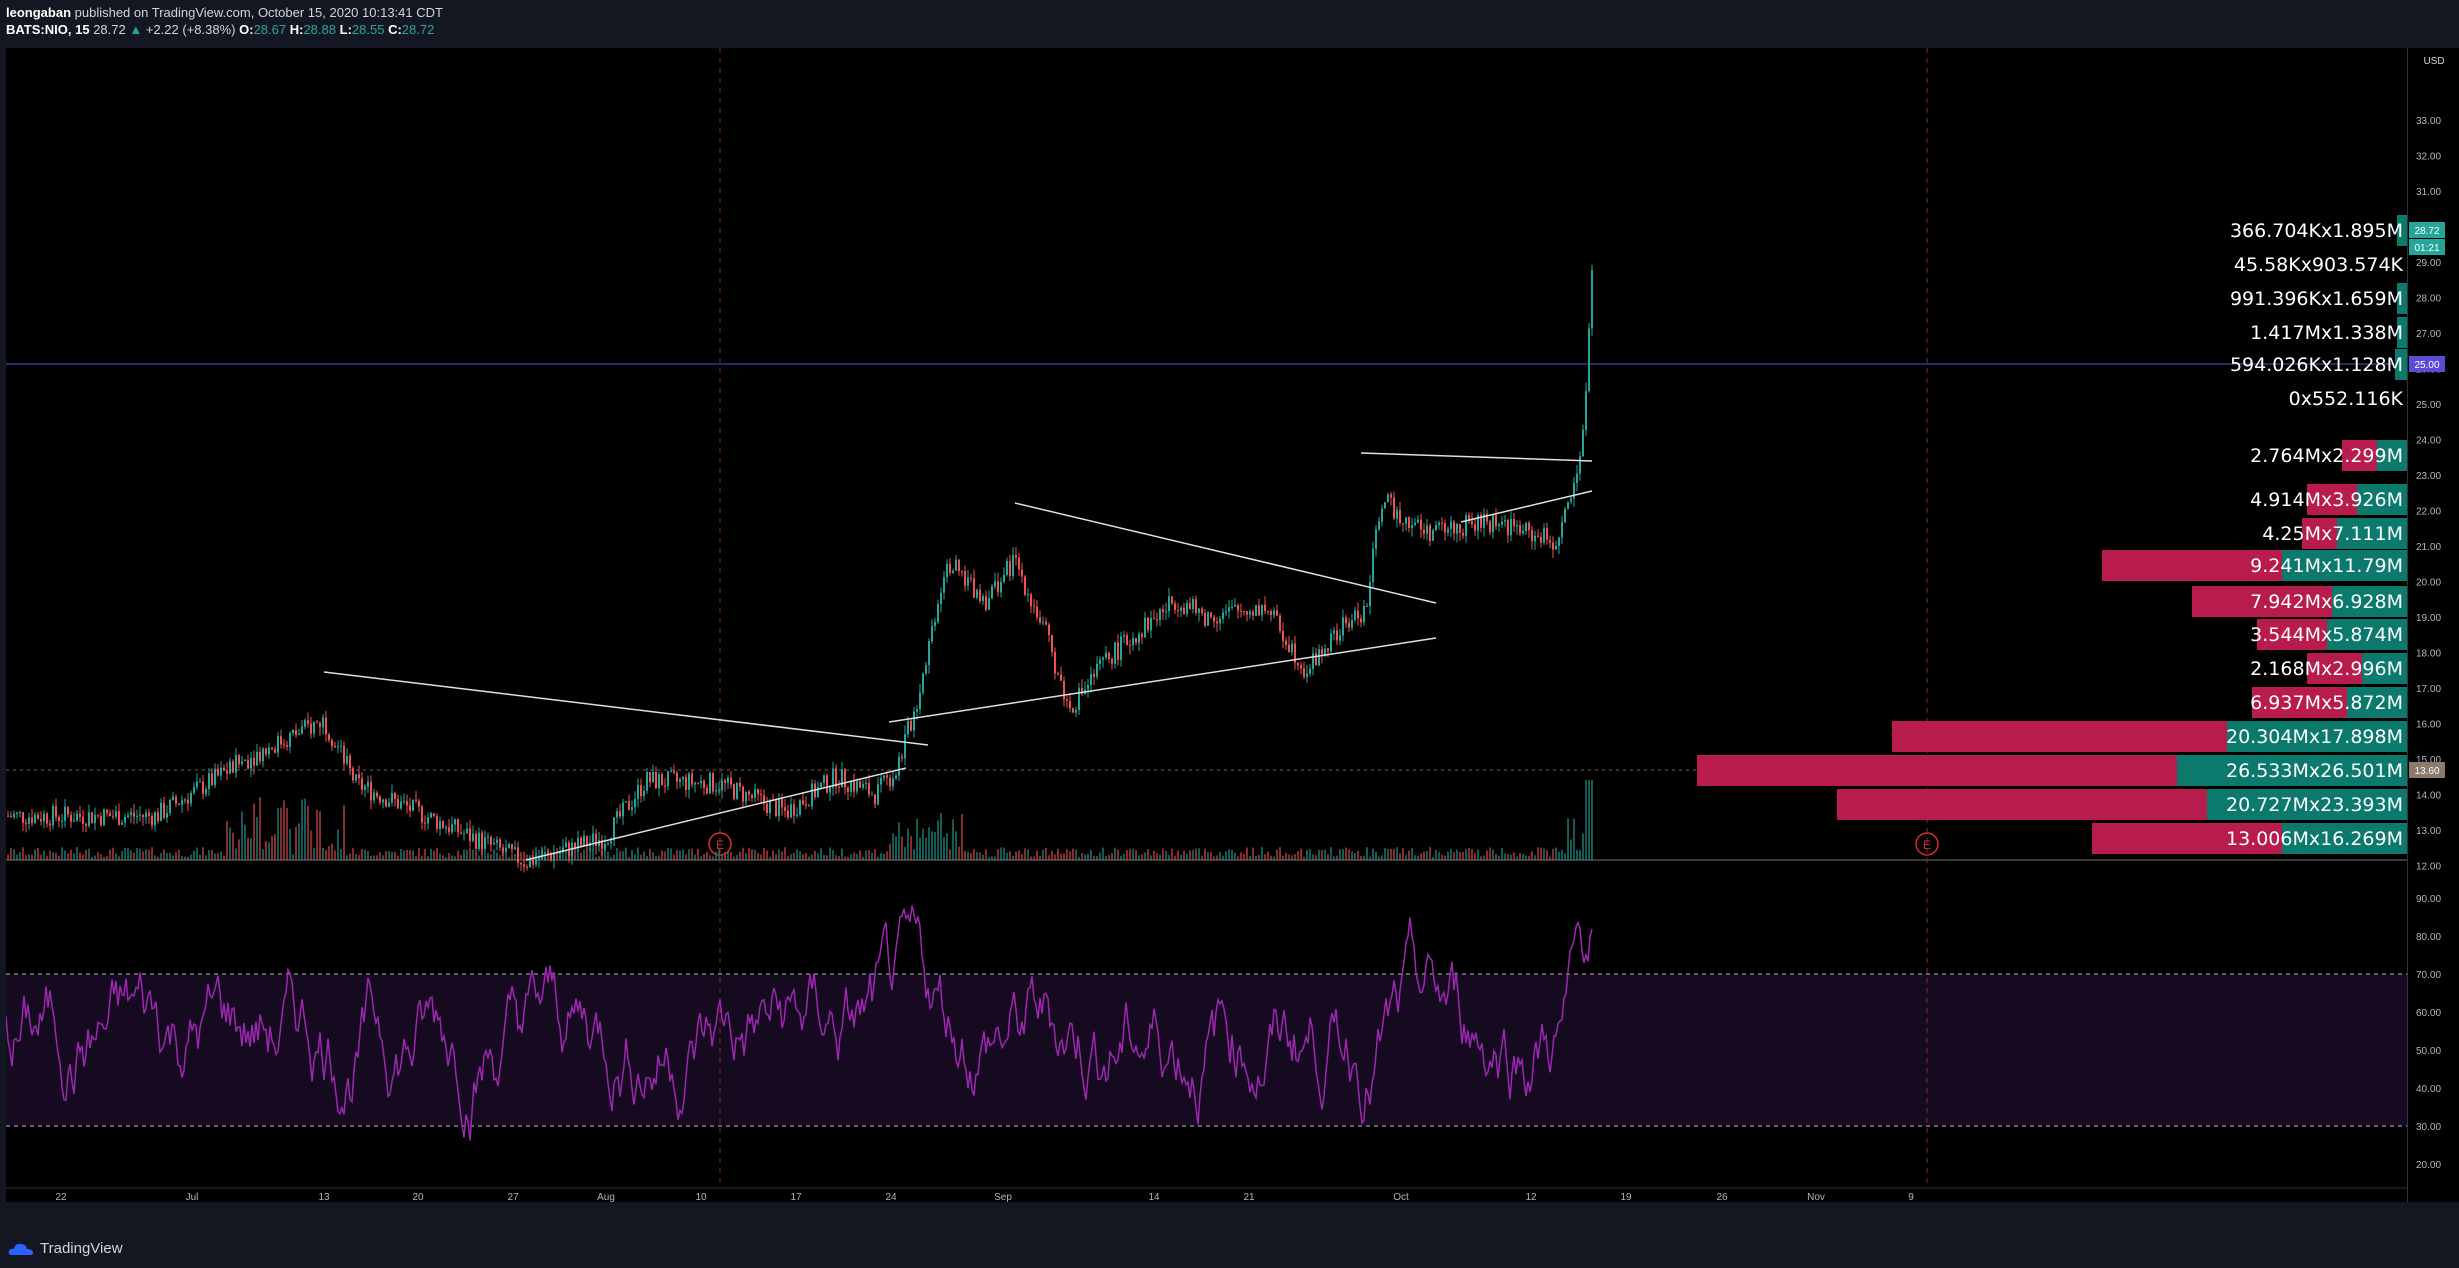 Image resolution: width=2459 pixels, height=1268 pixels. What do you see at coordinates (48, 29) in the screenshot?
I see `symbol-label: BATS:NIO, 15` at bounding box center [48, 29].